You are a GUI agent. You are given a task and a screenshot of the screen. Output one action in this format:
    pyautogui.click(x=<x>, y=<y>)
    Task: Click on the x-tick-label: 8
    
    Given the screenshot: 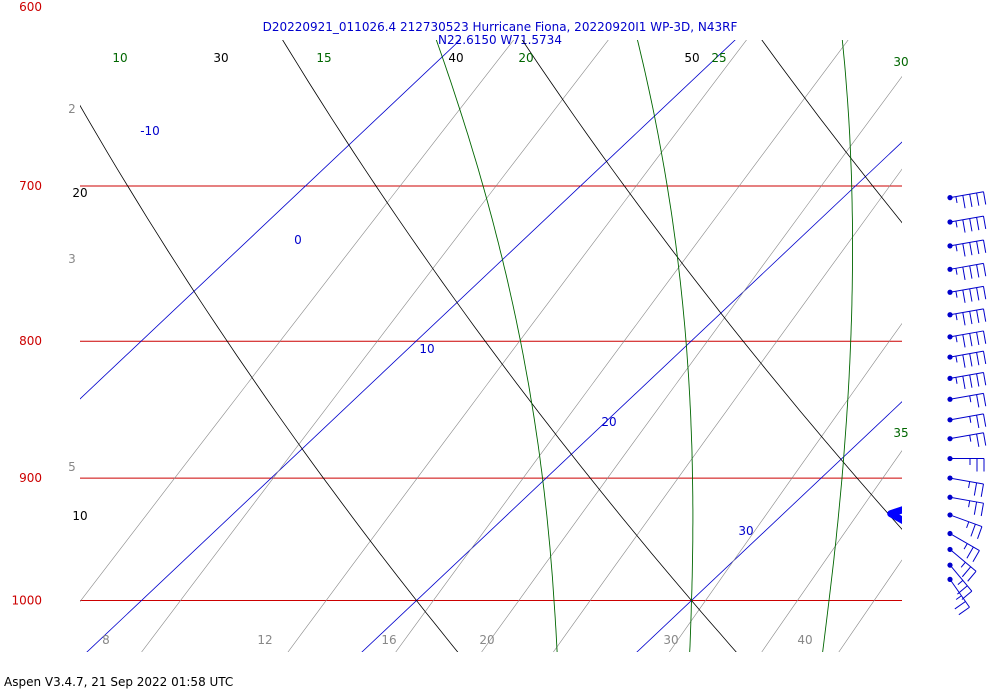 What is the action you would take?
    pyautogui.click(x=106, y=640)
    